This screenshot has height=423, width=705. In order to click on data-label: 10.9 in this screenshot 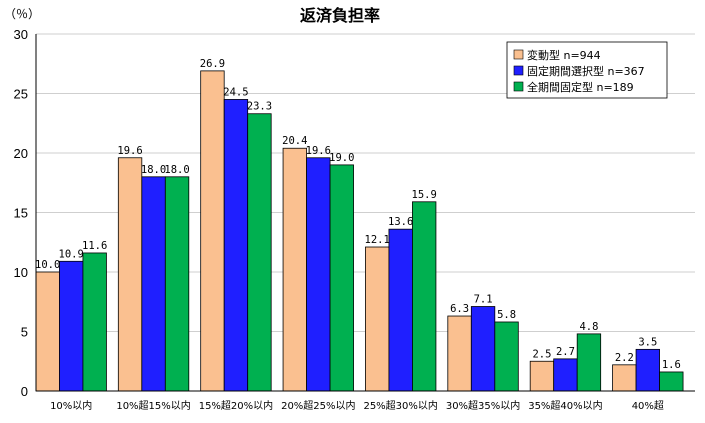, I will do `click(71, 254)`.